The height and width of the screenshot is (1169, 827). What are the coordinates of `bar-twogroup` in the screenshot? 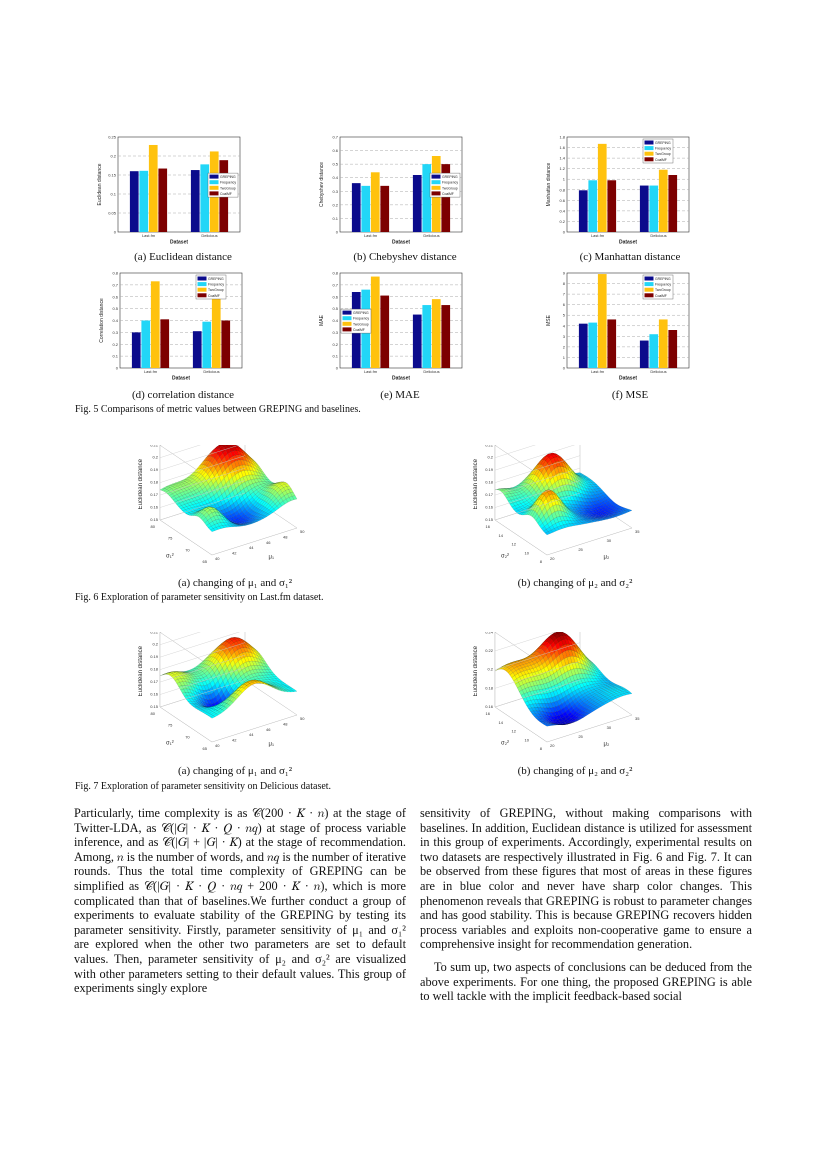 It's located at (602, 187).